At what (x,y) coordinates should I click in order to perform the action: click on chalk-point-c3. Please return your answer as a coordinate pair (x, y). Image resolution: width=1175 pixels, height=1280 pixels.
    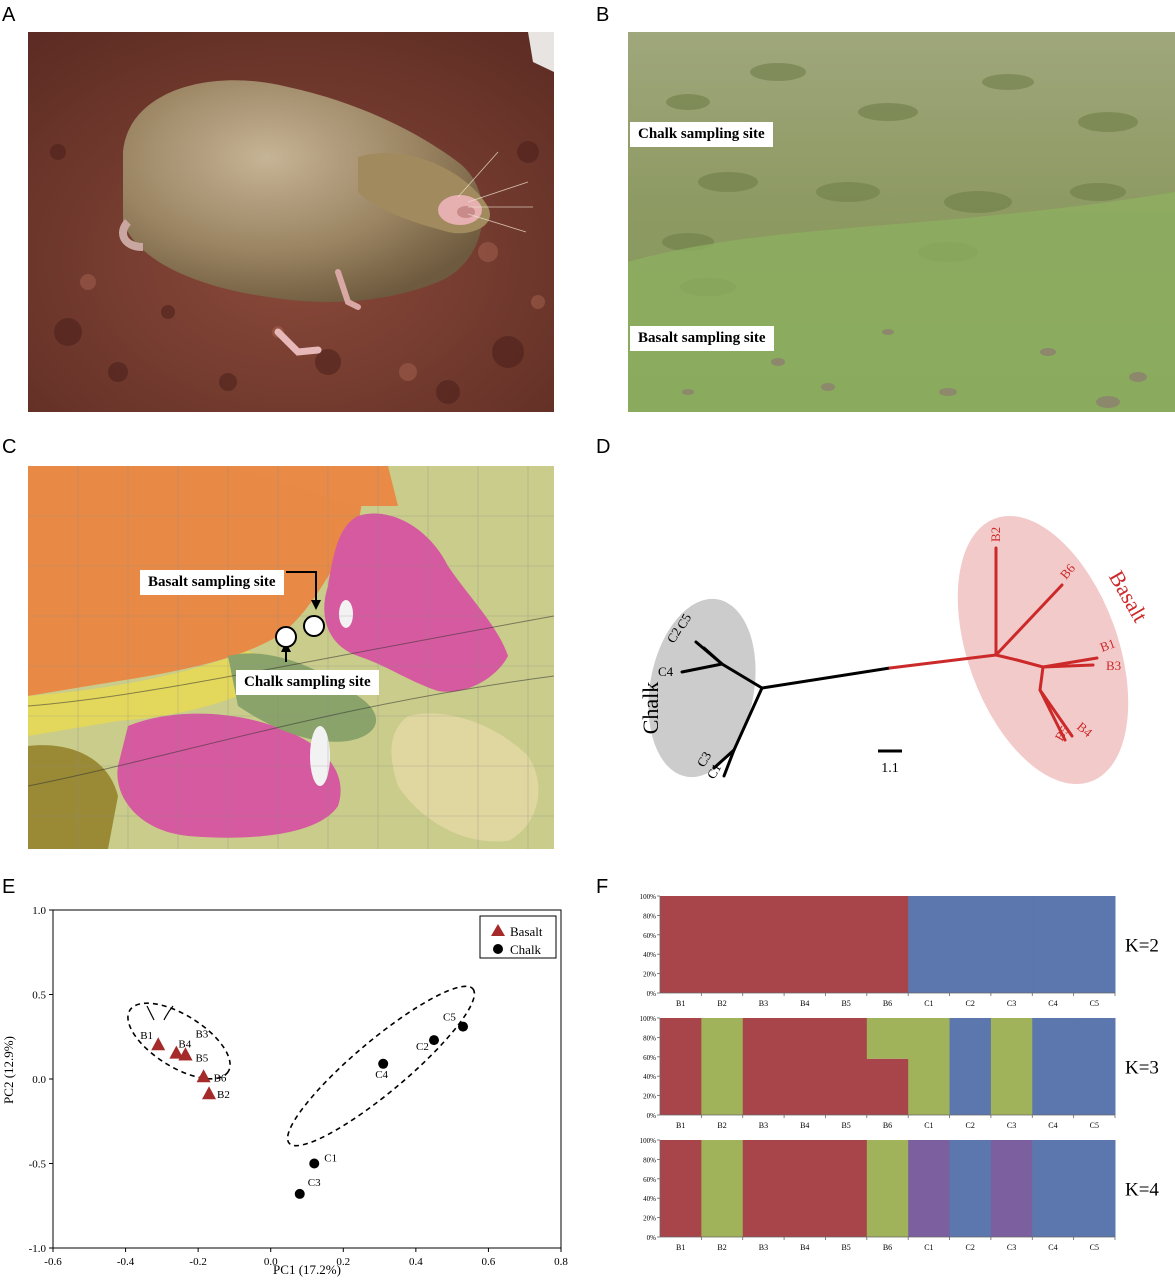
    Looking at the image, I should click on (299, 1193).